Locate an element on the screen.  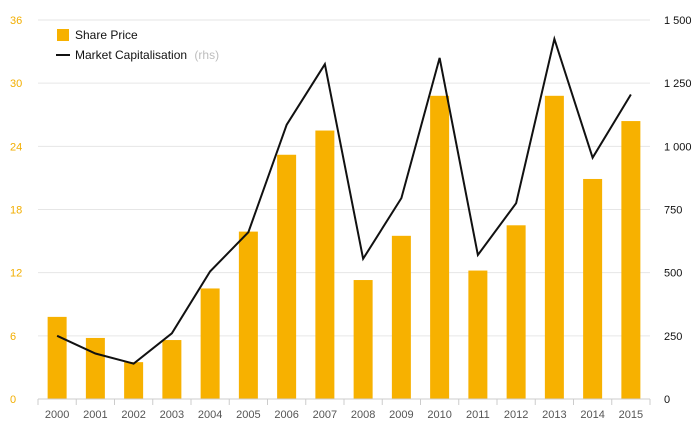
x-tick-label: 2013 is located at coordinates (554, 415).